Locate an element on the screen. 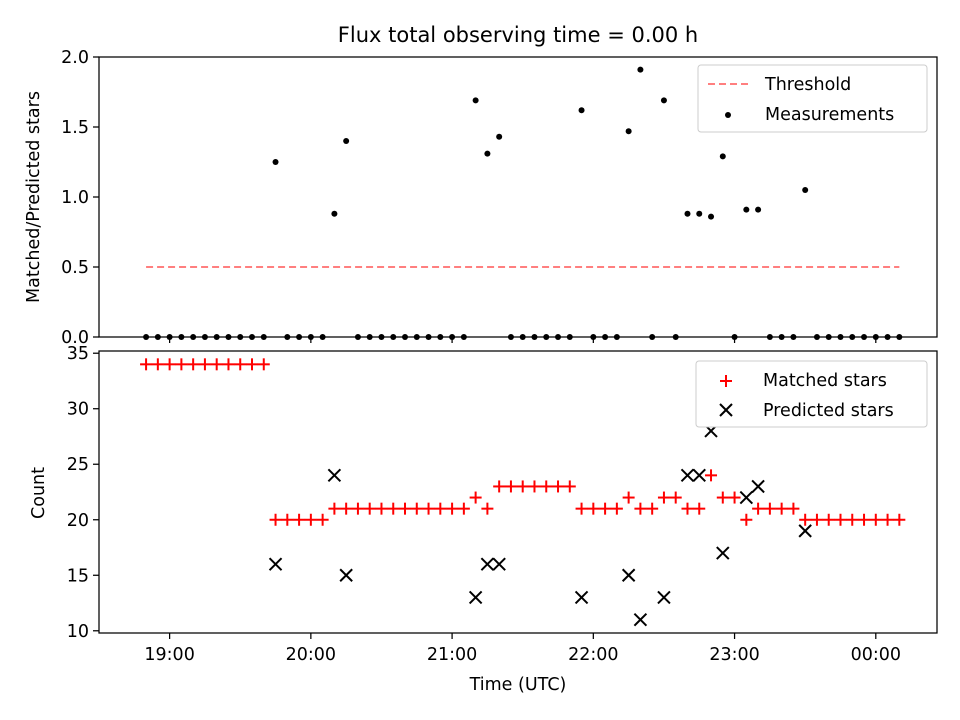  threshold-legend-label: Threshold is located at coordinates (807, 85).